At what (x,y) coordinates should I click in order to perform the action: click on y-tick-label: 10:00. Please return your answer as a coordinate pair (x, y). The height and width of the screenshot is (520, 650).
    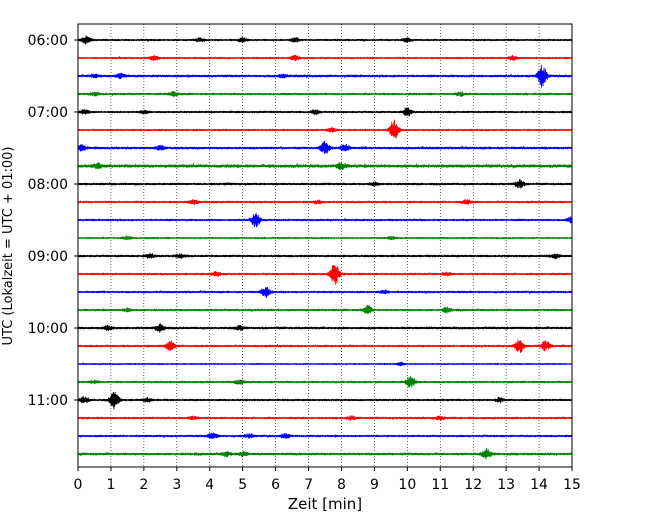
    Looking at the image, I should click on (48, 329).